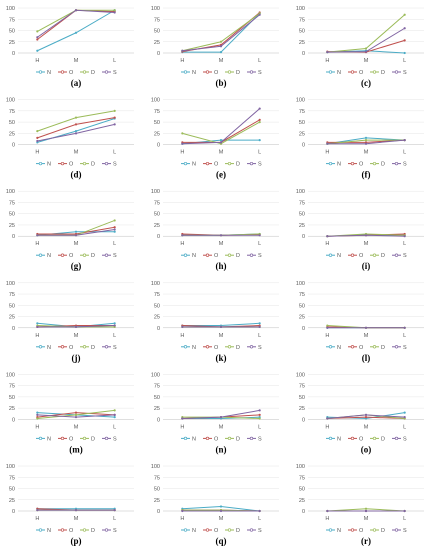 The image size is (435, 550). Describe the element at coordinates (70, 230) in the screenshot. I see `chart-panel-g: 0 25 50 75 100 H M L N O D S (g)` at that location.